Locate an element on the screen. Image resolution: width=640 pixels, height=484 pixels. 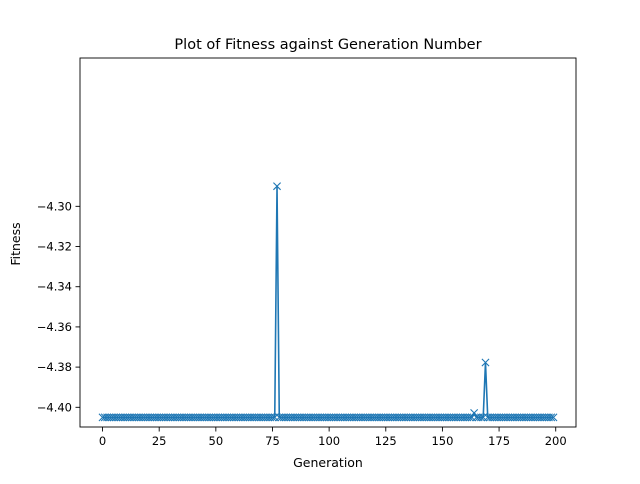
x-axis-label: Generation is located at coordinates (328, 462).